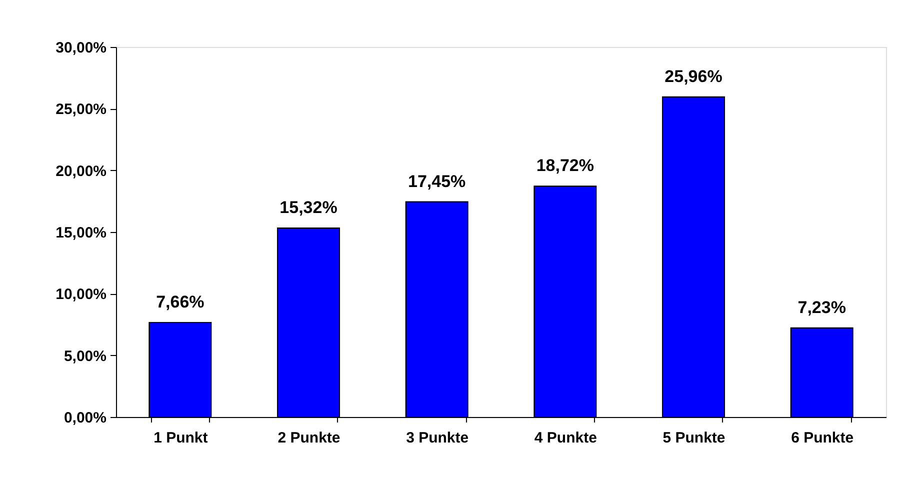 This screenshot has height=494, width=911. I want to click on y-tick-label: 5,00%, so click(85, 356).